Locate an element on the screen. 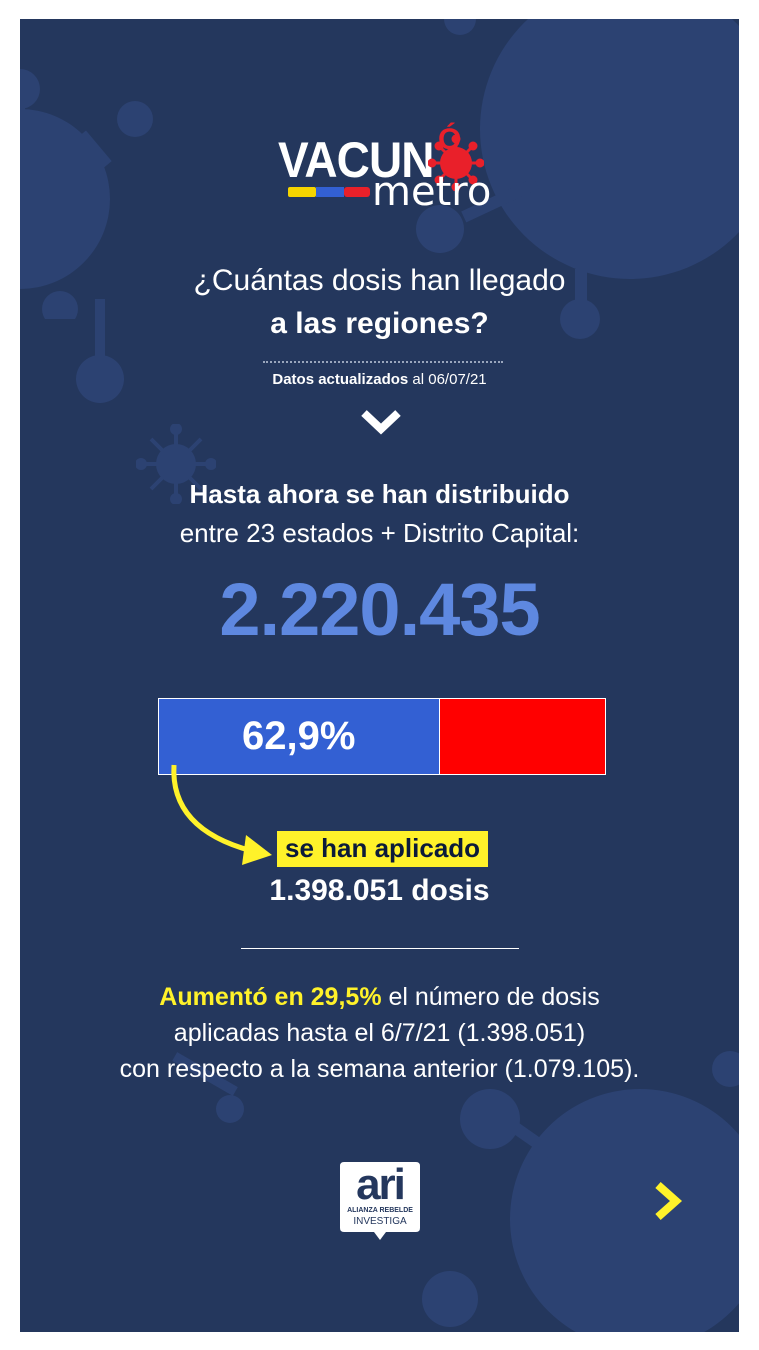 Image resolution: width=759 pixels, height=1350 pixels. vacunometro-logo: VACUN Ó metro is located at coordinates (385, 174).